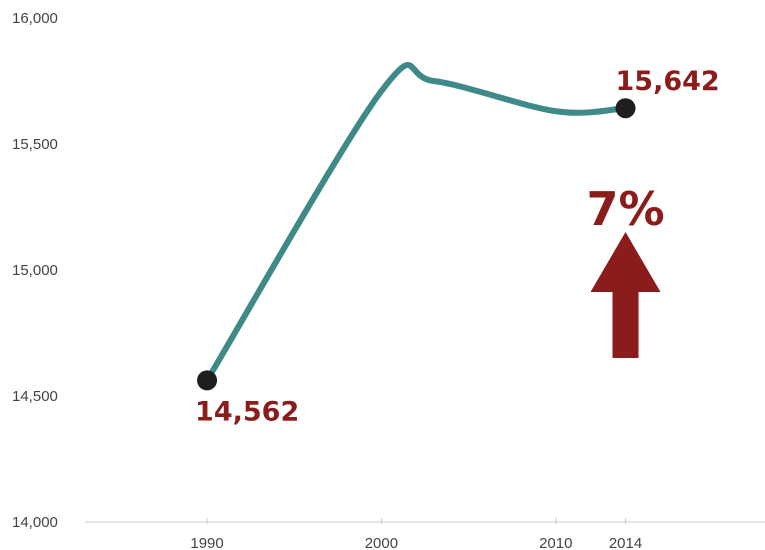  I want to click on change-annotation: 7%, so click(625, 270).